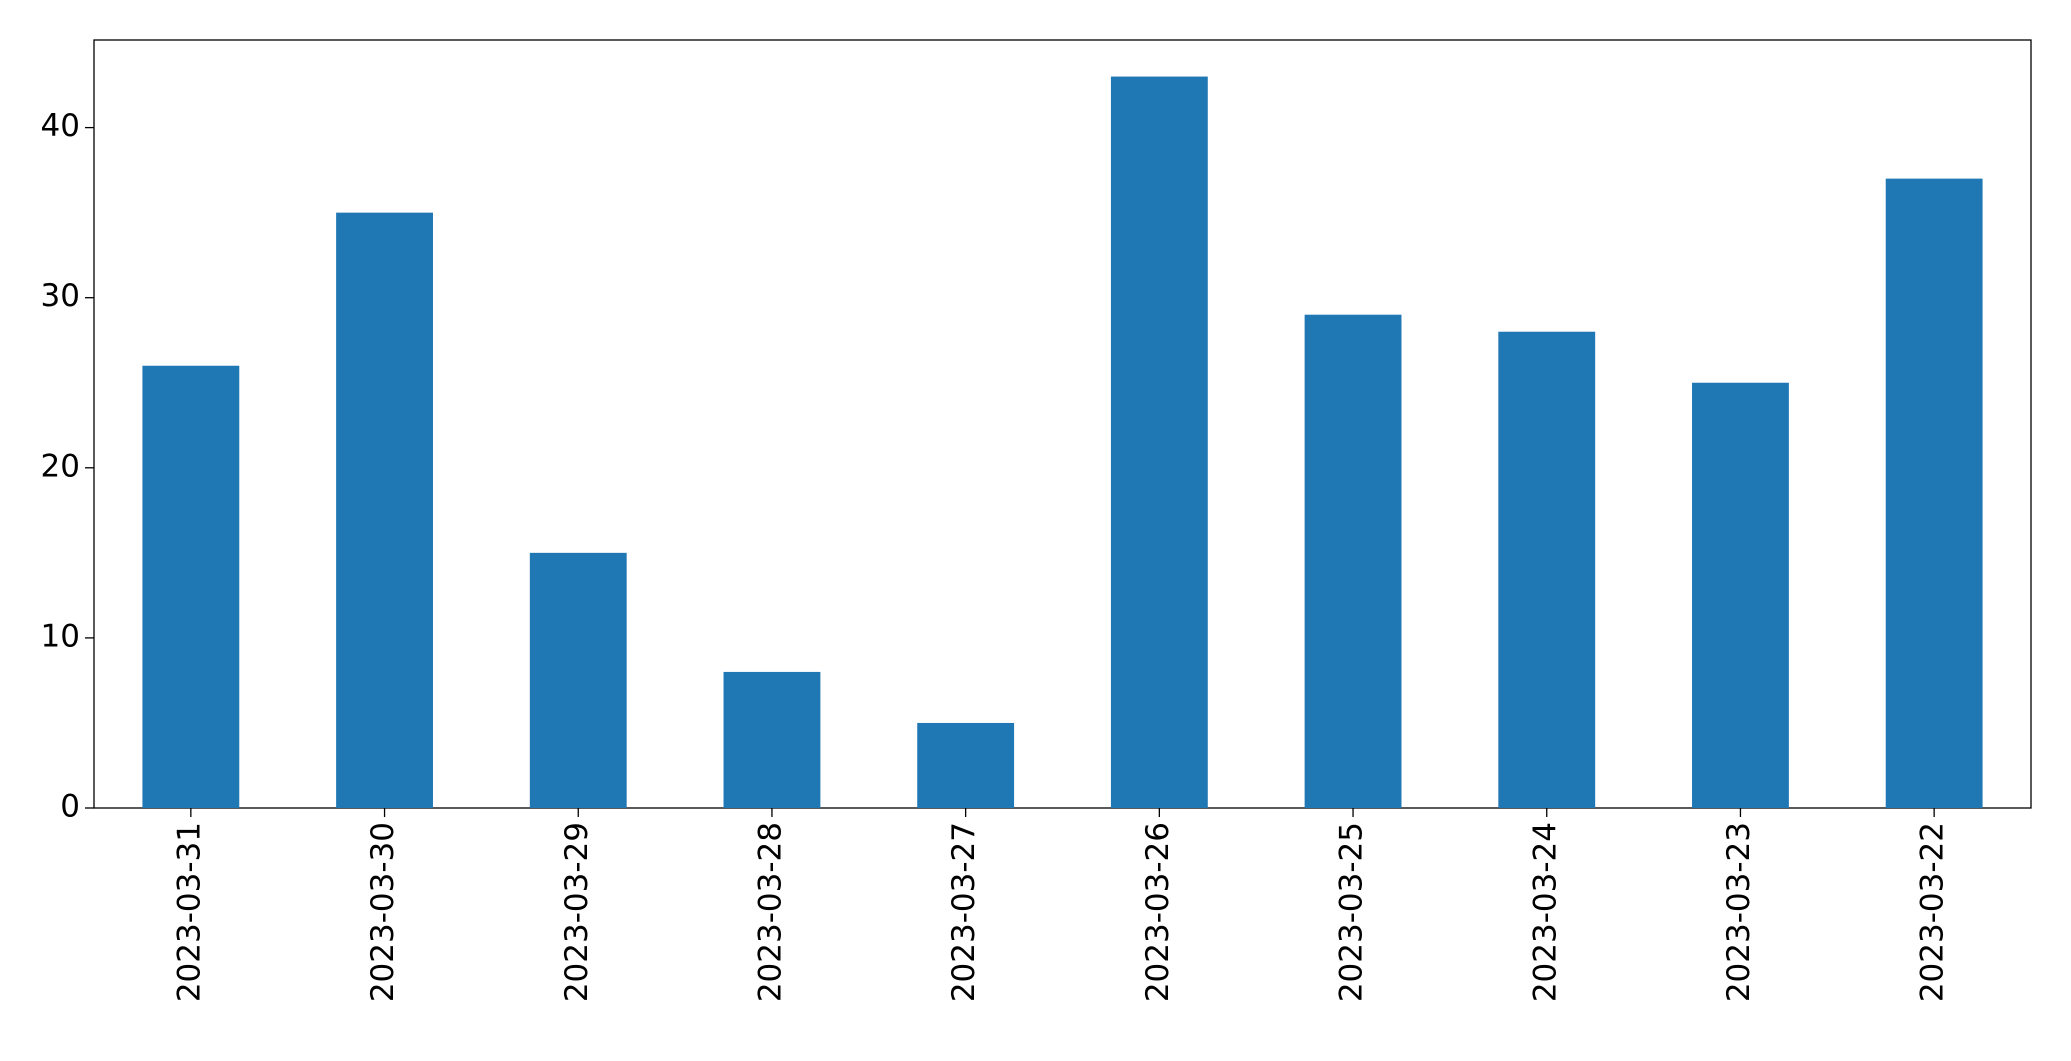  Describe the element at coordinates (60, 296) in the screenshot. I see `y-tick-label: 30` at that location.